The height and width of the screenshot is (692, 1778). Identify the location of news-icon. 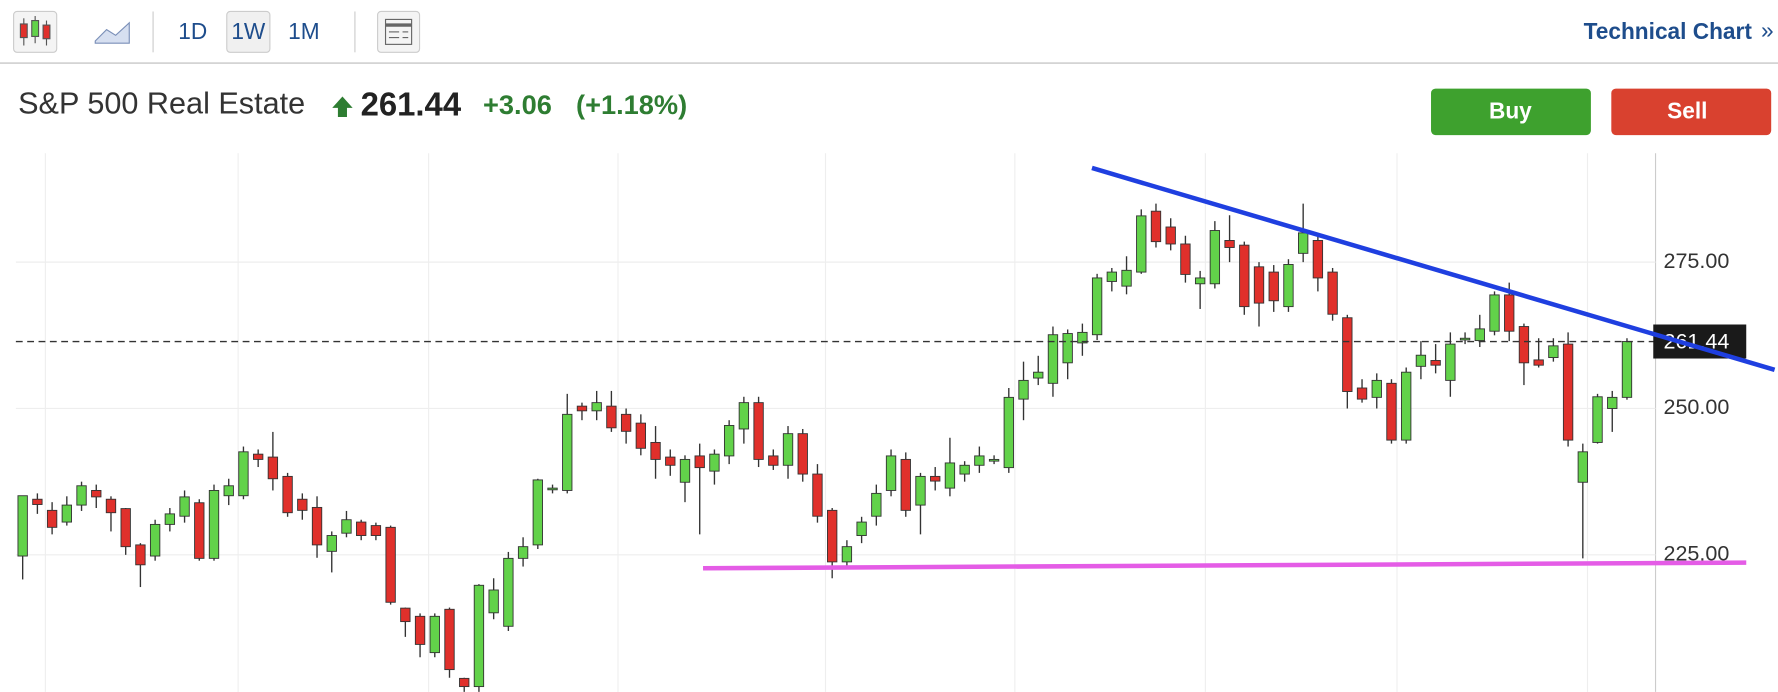
(399, 31).